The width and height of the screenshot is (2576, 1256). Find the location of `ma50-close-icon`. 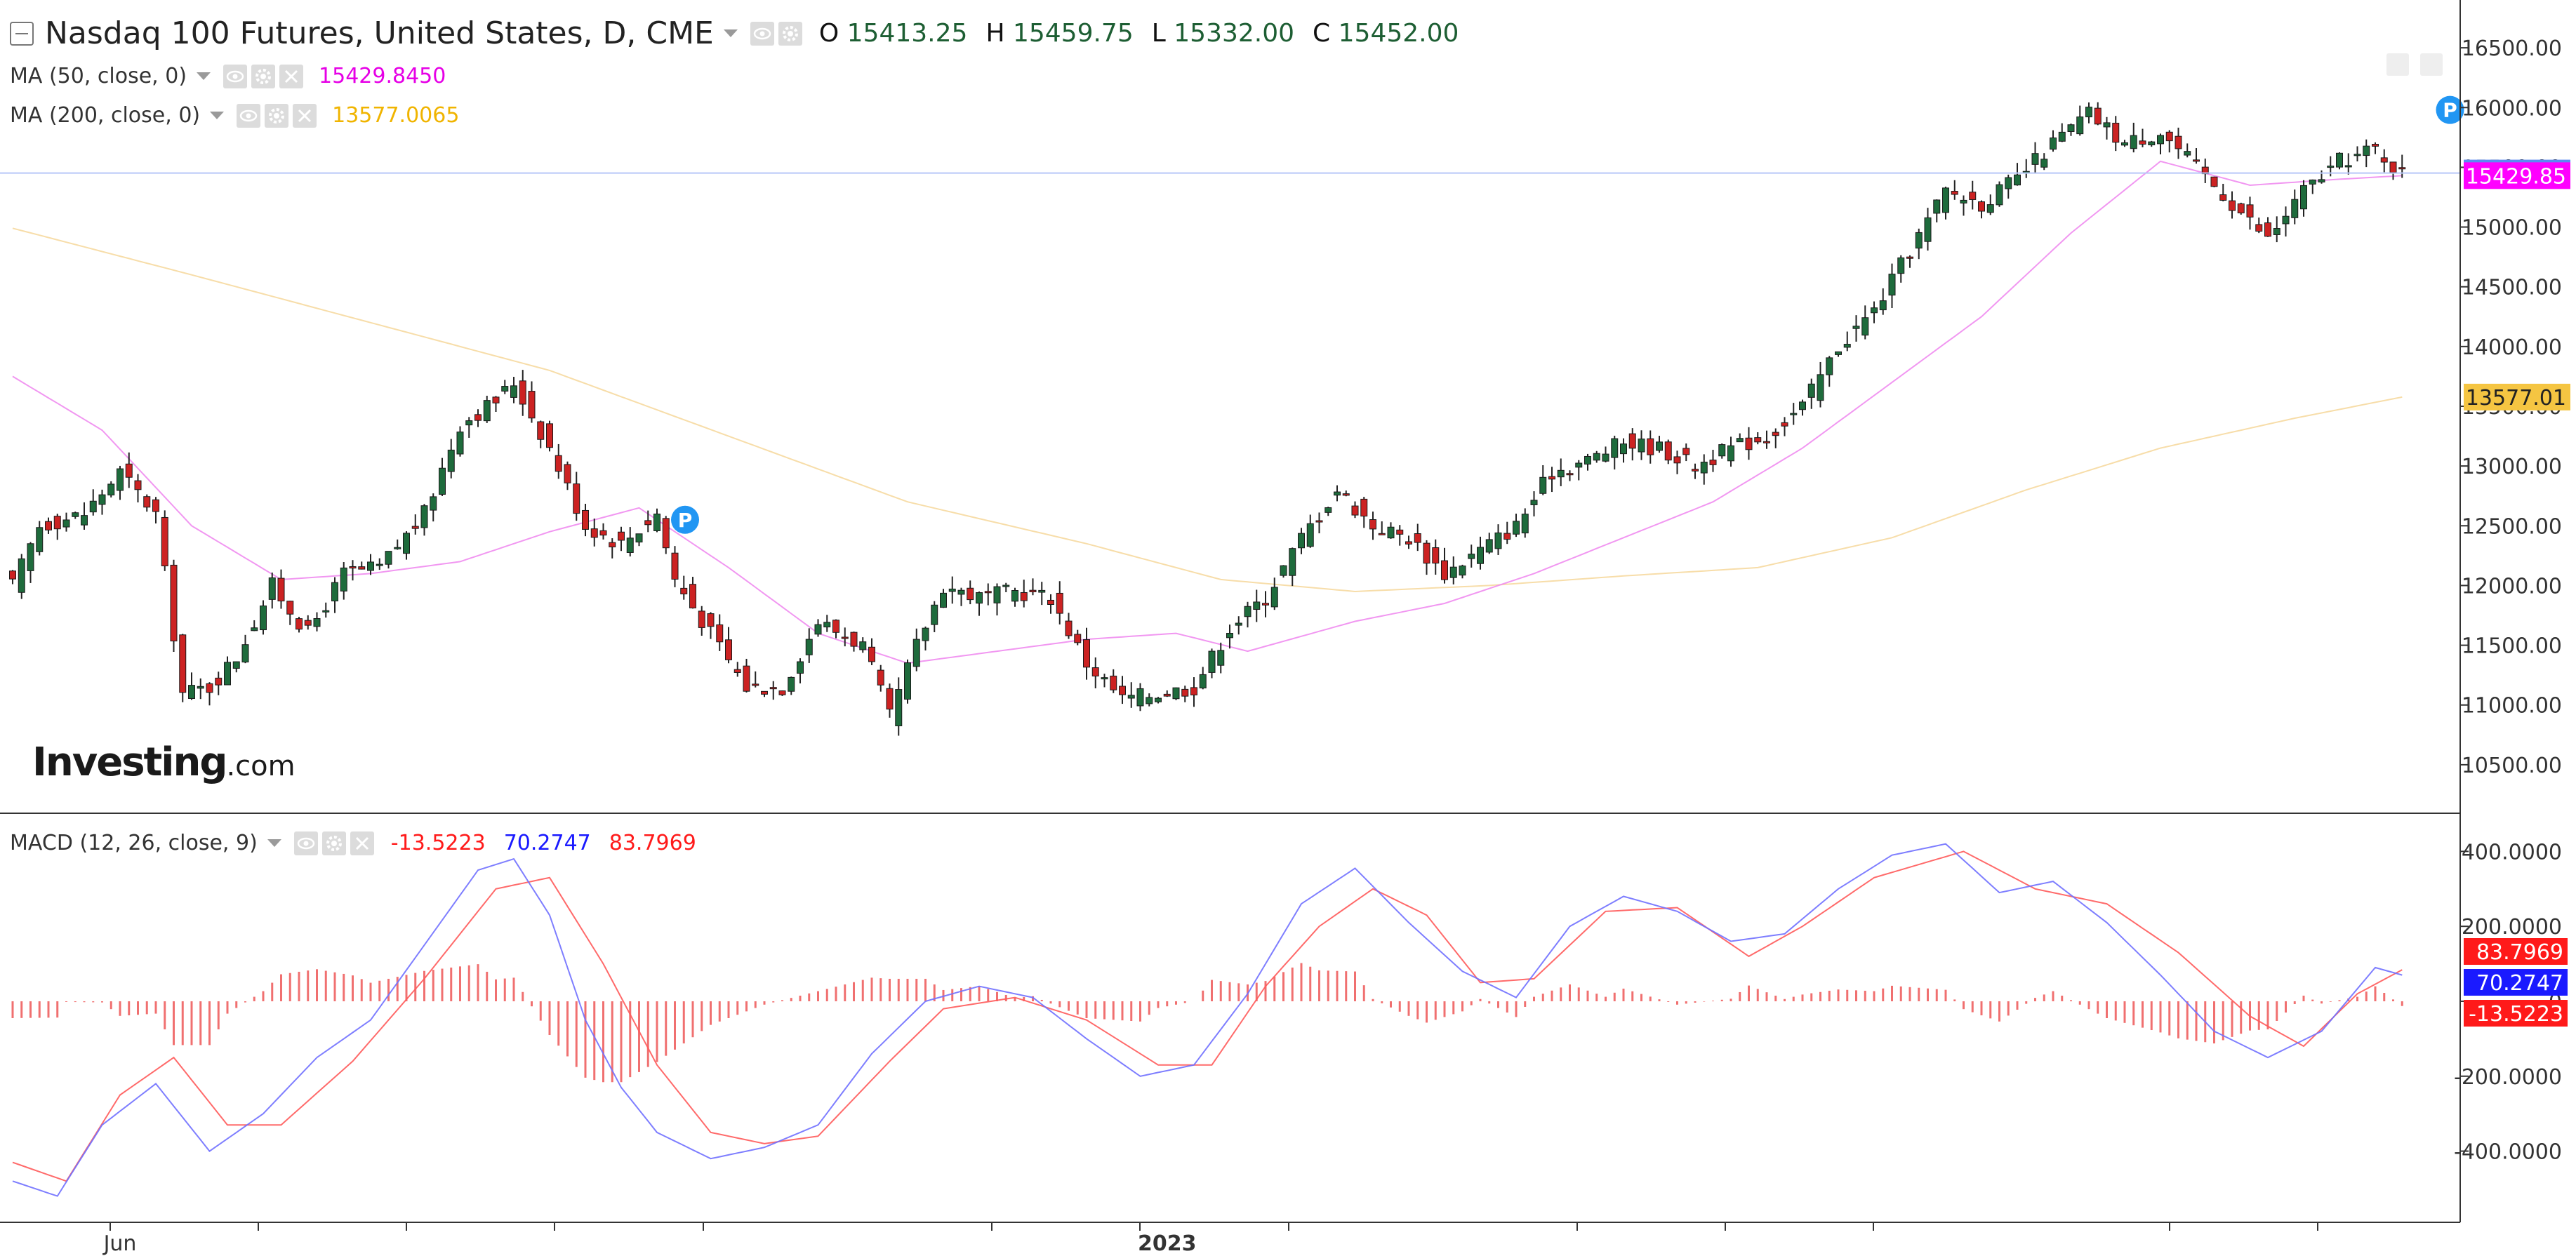

ma50-close-icon is located at coordinates (292, 76).